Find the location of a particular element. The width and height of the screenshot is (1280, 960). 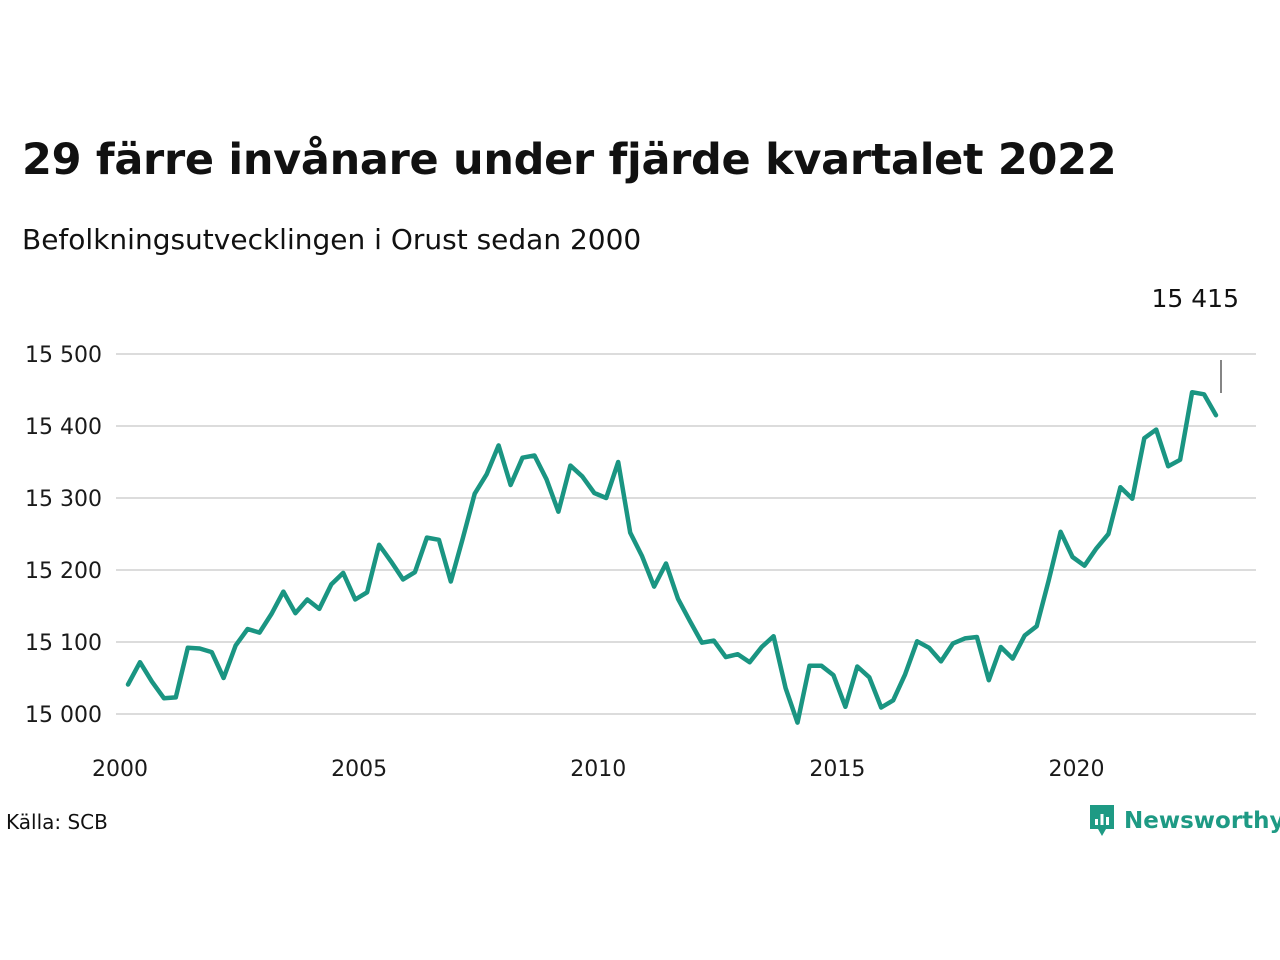

y-tick-label: 15 300 is located at coordinates (63, 499).